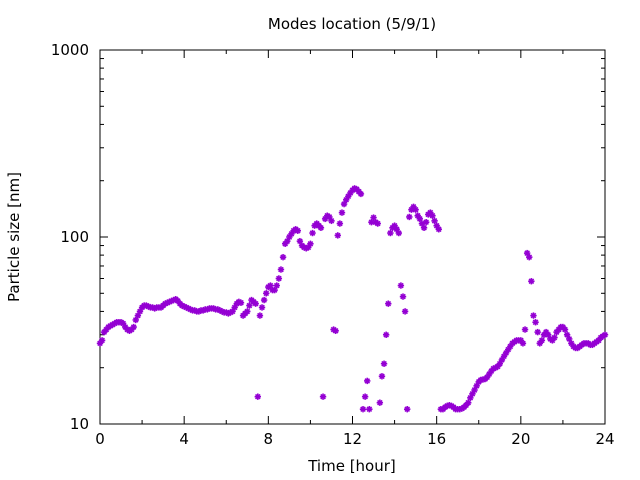 The image size is (640, 480). I want to click on x-tick-label: 24, so click(604, 439).